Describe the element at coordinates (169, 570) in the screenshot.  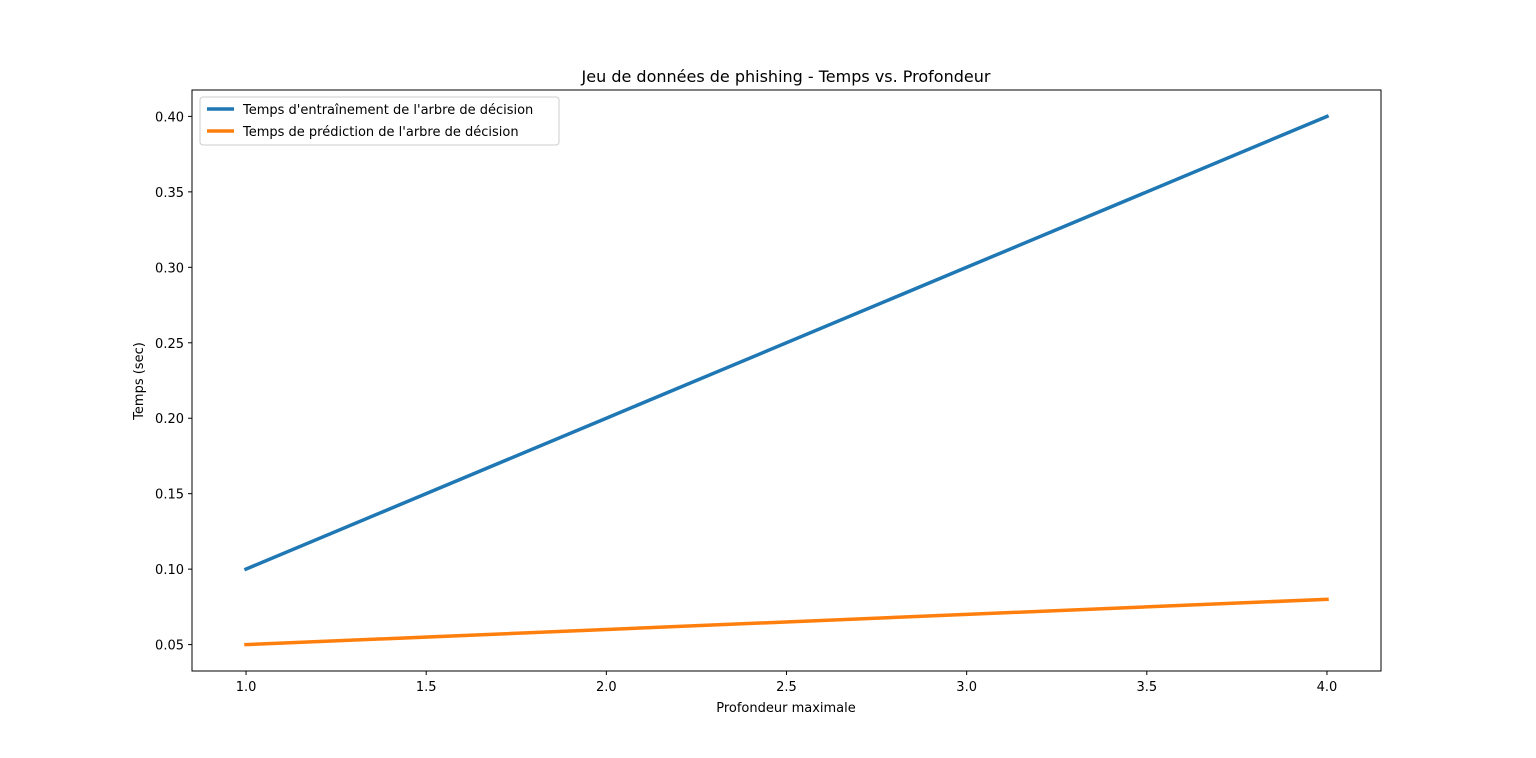
I see `y-tick-label: 0.10` at that location.